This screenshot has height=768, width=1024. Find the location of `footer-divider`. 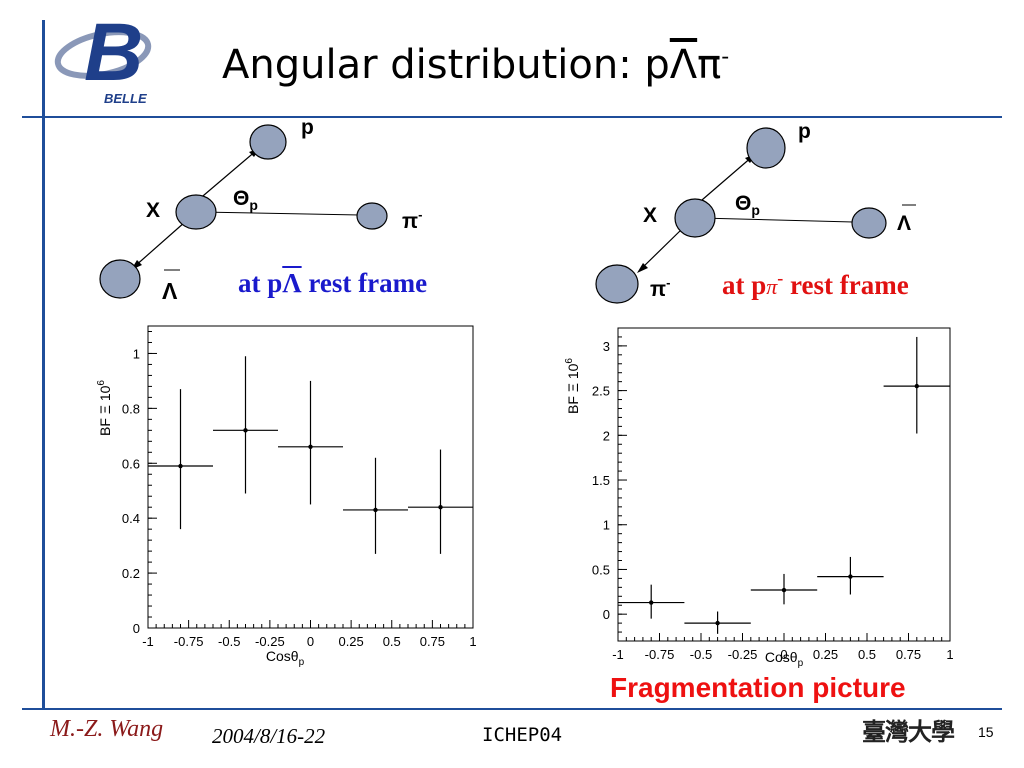

footer-divider is located at coordinates (512, 709).